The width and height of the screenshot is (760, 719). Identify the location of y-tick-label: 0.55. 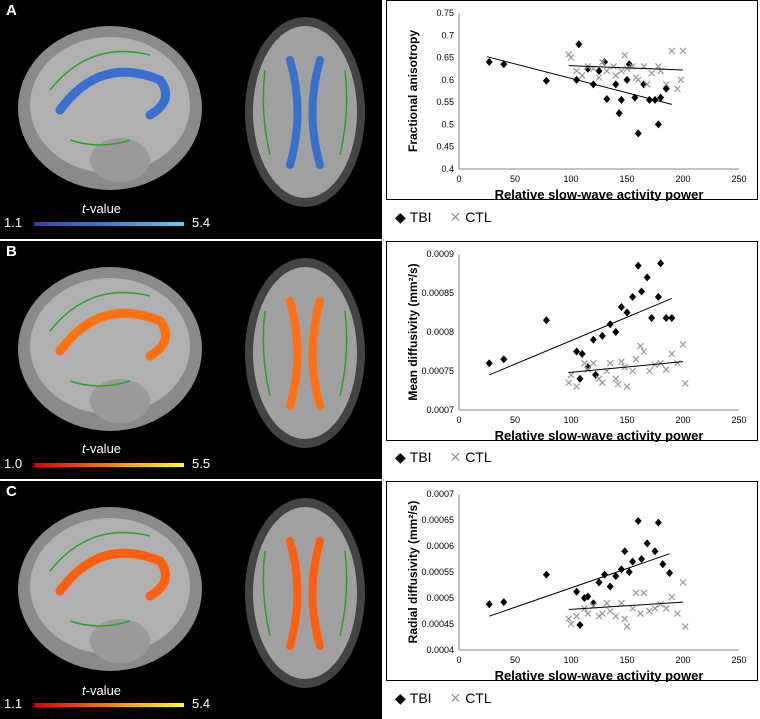
(445, 102).